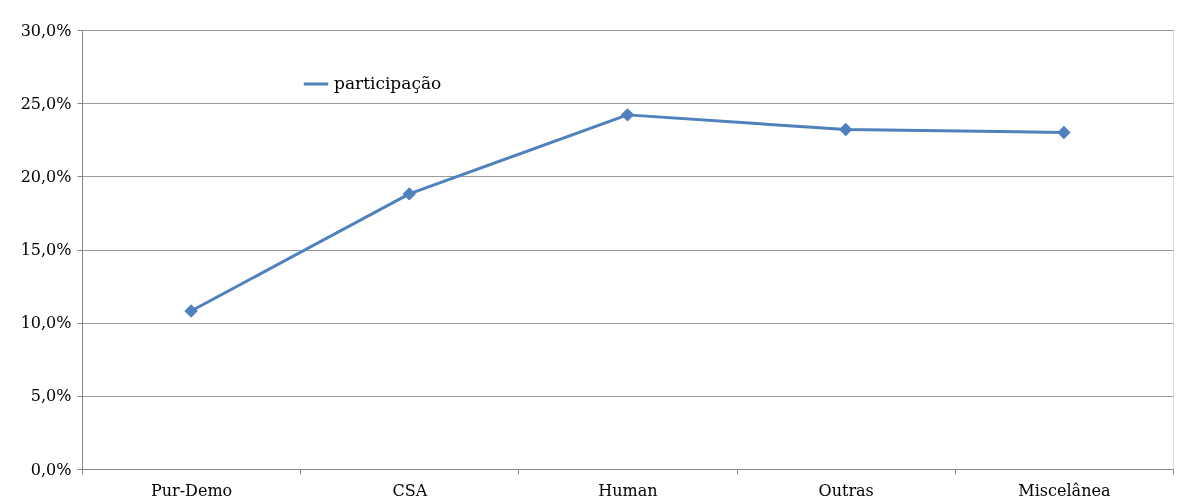 Image resolution: width=1192 pixels, height=504 pixels. I want to click on y-tick-label: 10,0%, so click(46, 323).